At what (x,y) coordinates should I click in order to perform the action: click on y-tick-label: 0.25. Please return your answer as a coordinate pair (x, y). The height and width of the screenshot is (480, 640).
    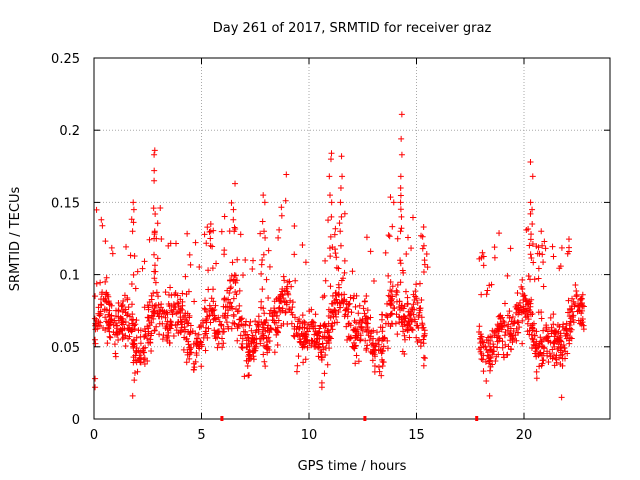
    Looking at the image, I should click on (65, 59).